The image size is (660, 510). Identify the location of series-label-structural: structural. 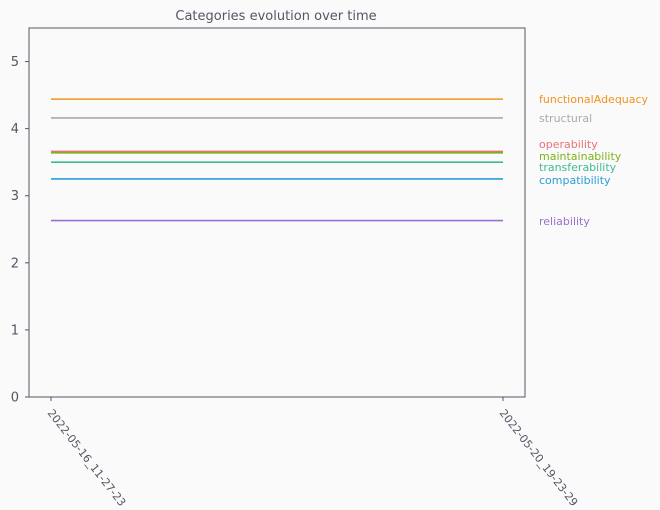
(565, 118).